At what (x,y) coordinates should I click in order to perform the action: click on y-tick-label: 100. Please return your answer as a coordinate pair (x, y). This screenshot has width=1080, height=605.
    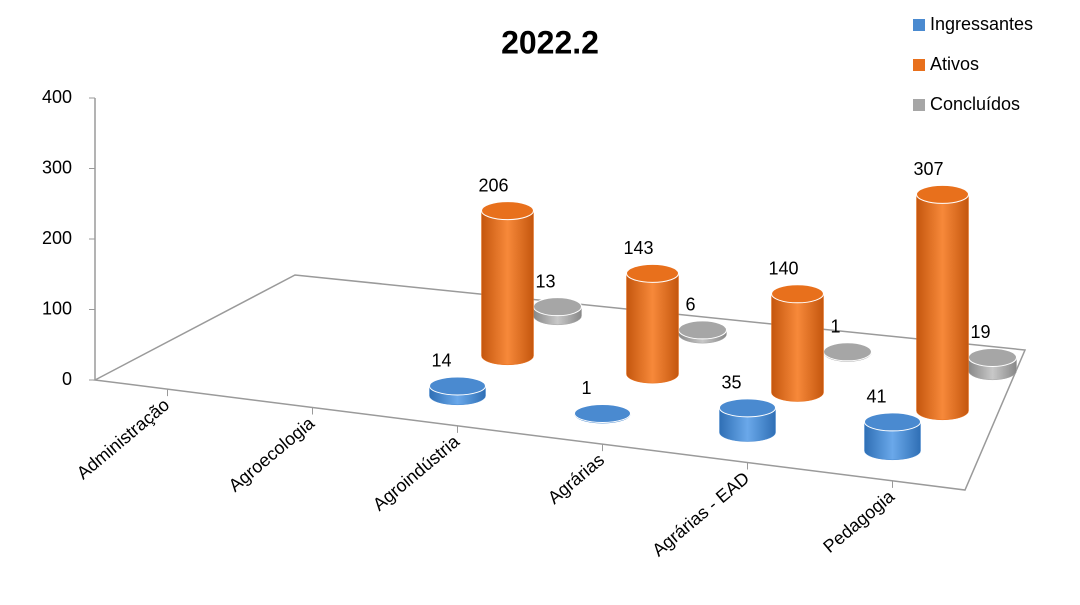
    Looking at the image, I should click on (57, 308).